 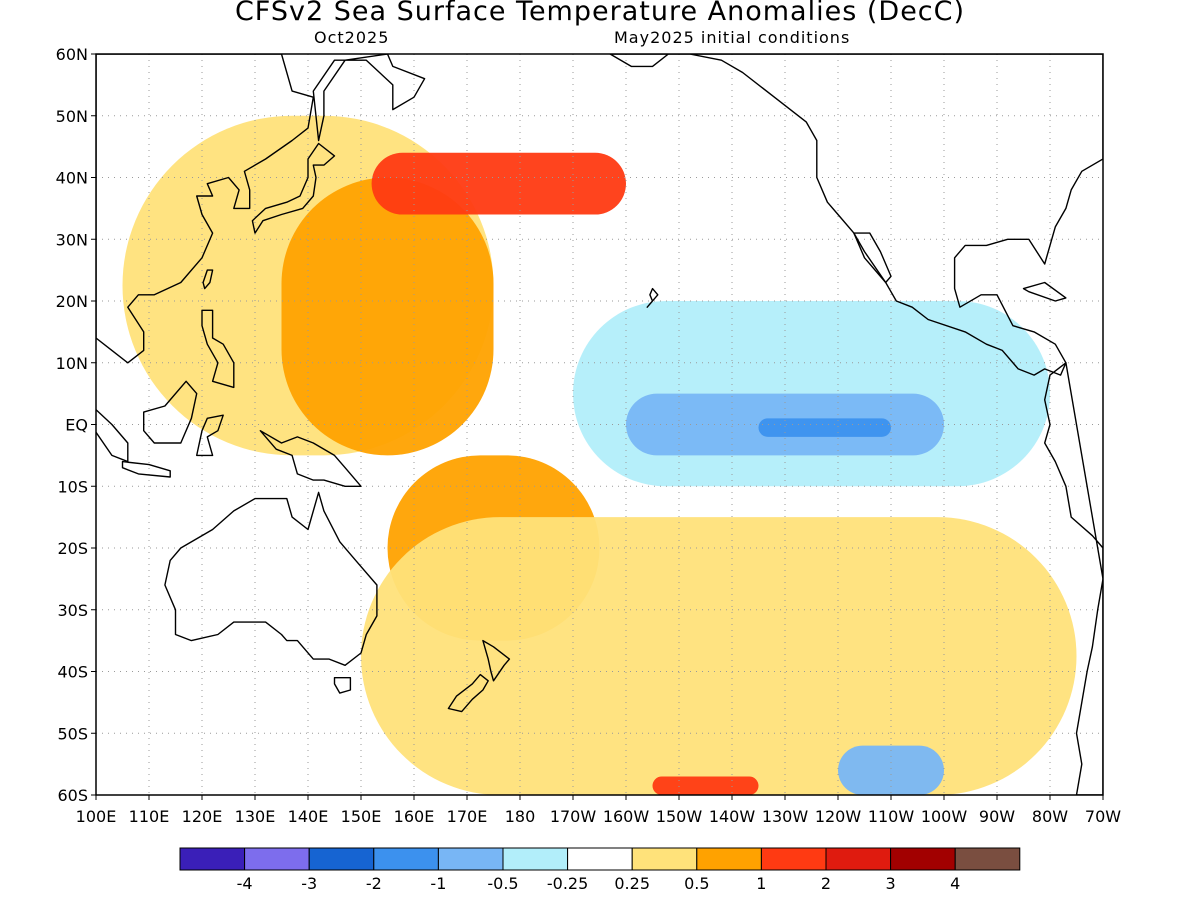 What do you see at coordinates (310, 458) in the screenshot?
I see `coastline-new-guinea` at bounding box center [310, 458].